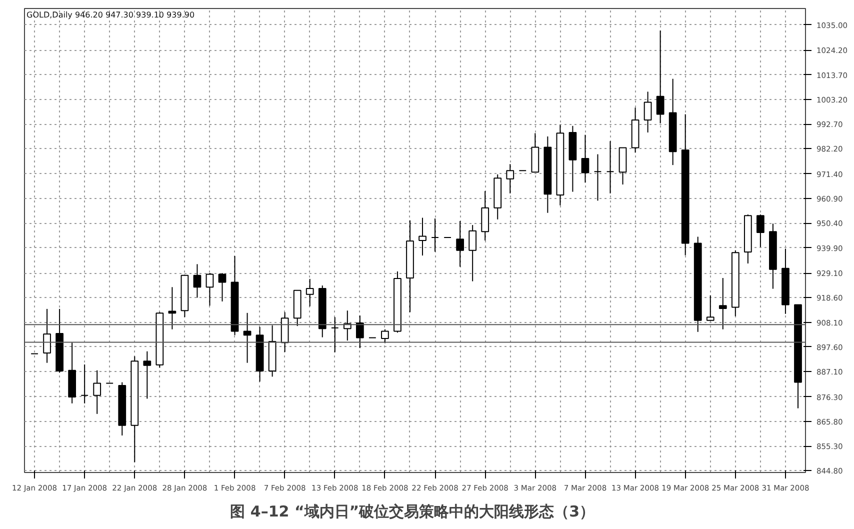 The width and height of the screenshot is (854, 529). Describe the element at coordinates (412, 511) in the screenshot. I see `caption: 图 4–12 “域内日”破位交易策略中的大阳线形态（3）` at that location.